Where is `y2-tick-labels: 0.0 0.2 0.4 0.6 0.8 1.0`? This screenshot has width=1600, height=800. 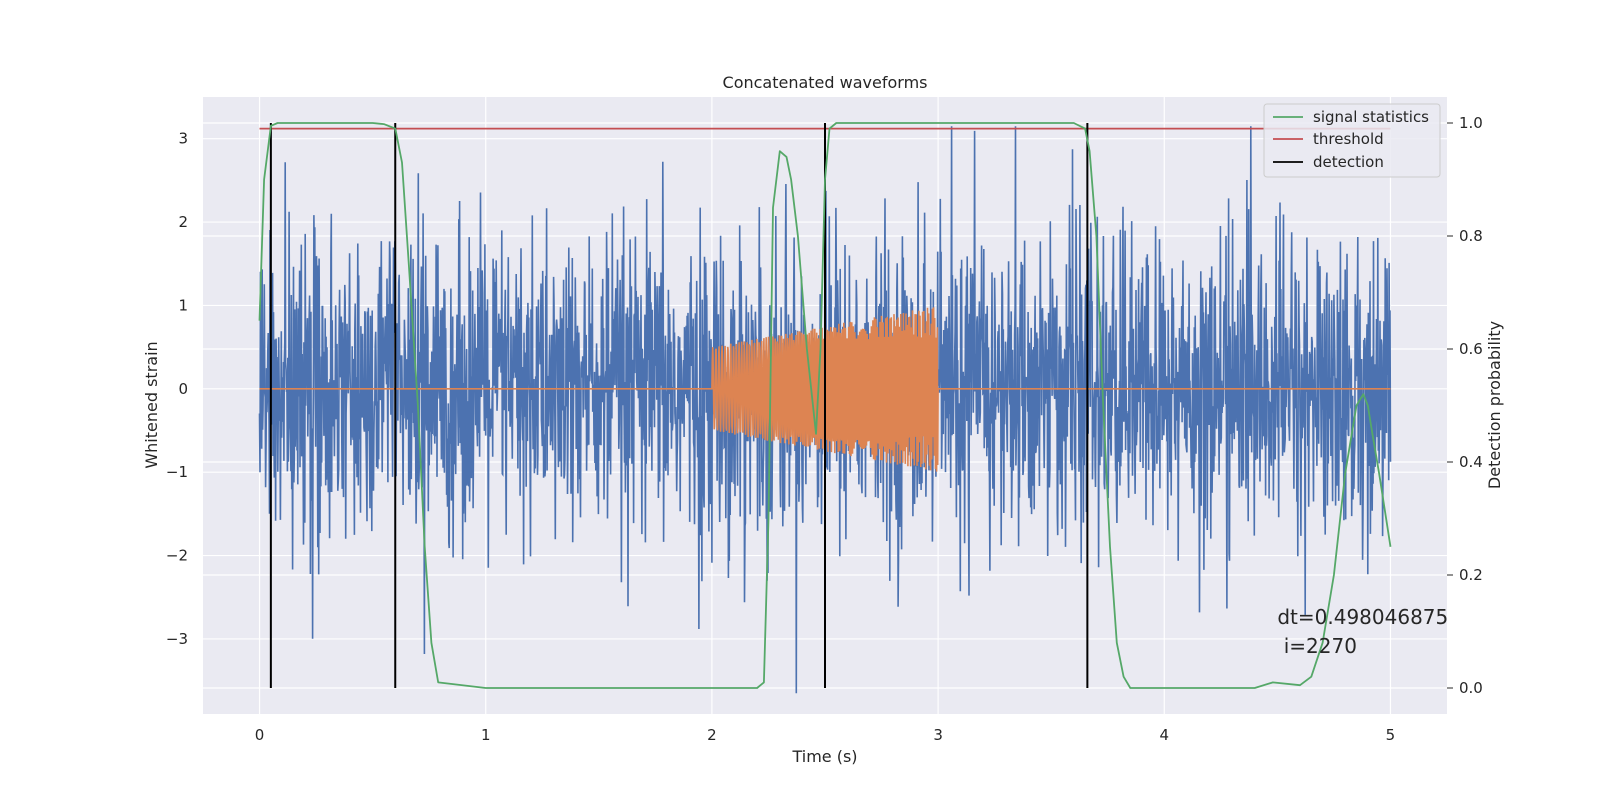 y2-tick-labels: 0.0 0.2 0.4 0.6 0.8 1.0 is located at coordinates (1465, 405).